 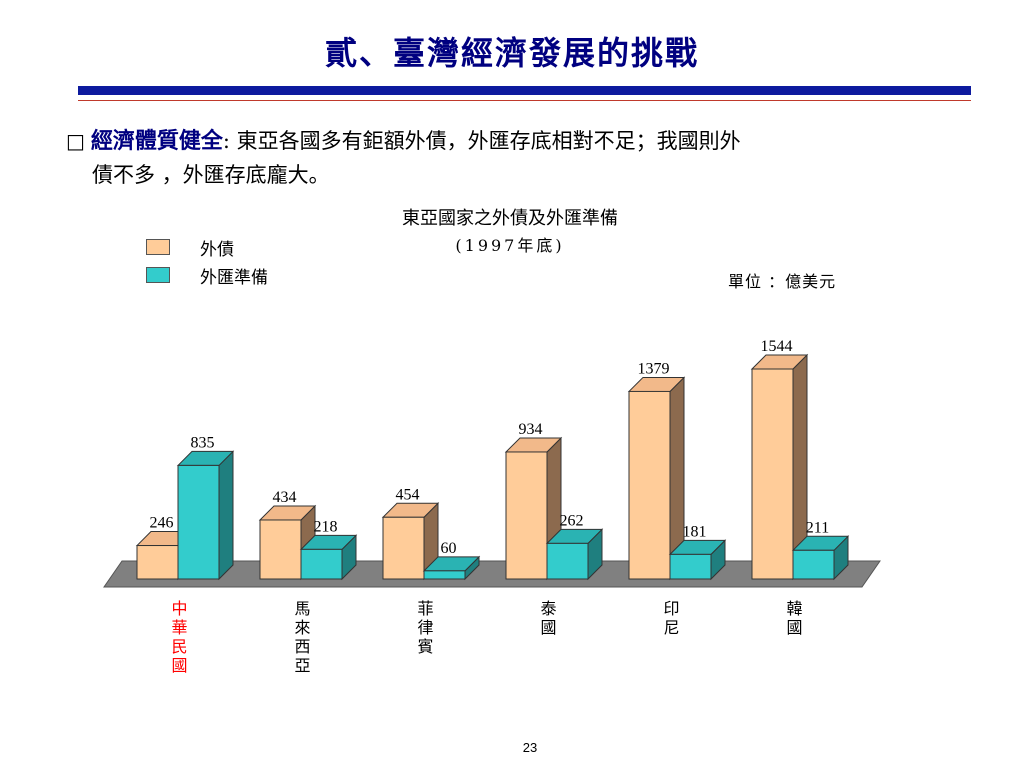 What do you see at coordinates (481, 141) in the screenshot?
I see `bullet-text-line-1: : 東亞各國多有鉅額外債，外匯存底相對不足；我國則外` at bounding box center [481, 141].